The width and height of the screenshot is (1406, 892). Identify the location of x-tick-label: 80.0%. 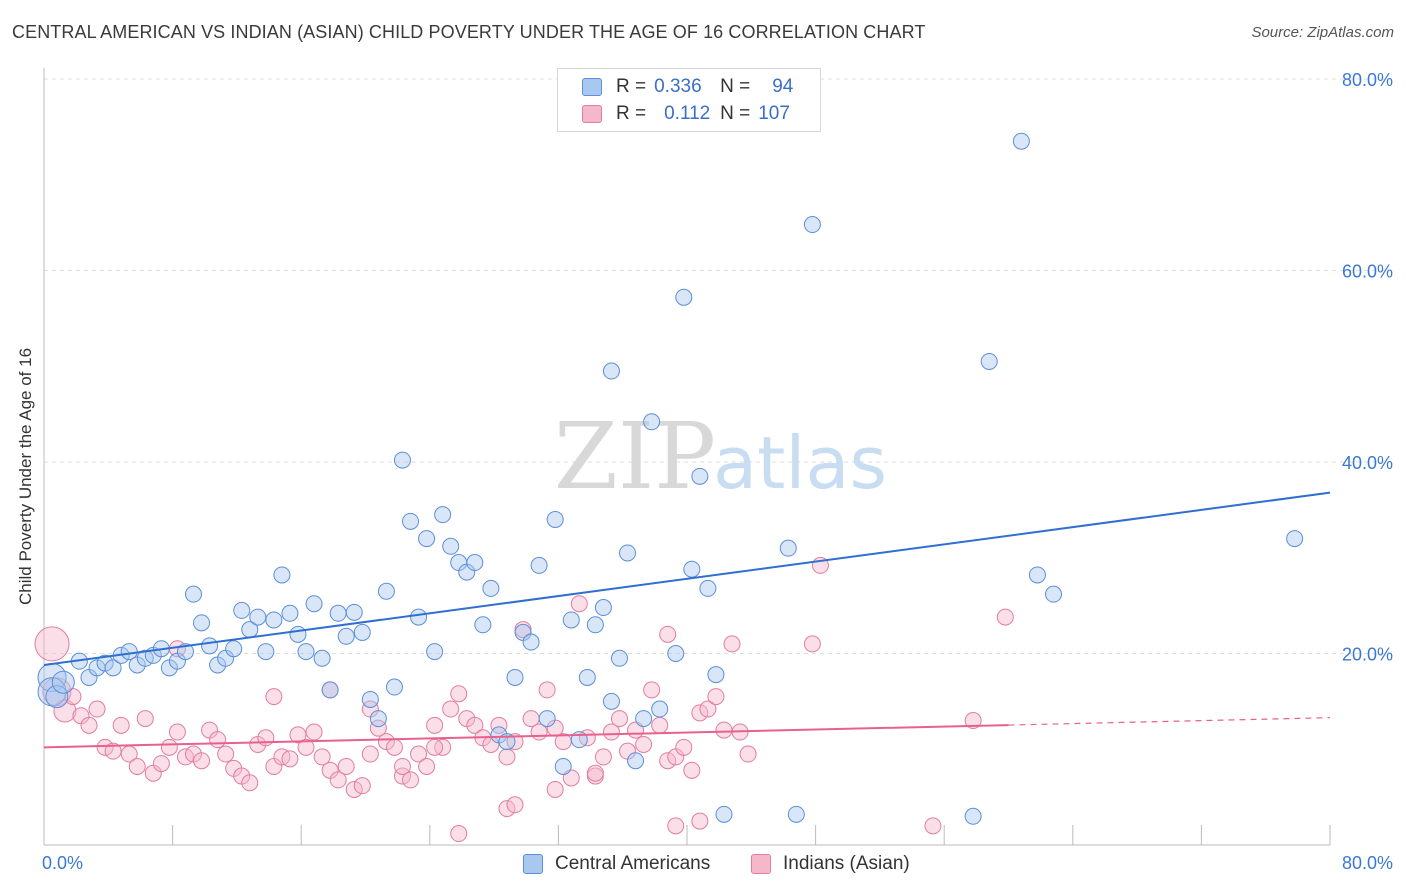
(1367, 863).